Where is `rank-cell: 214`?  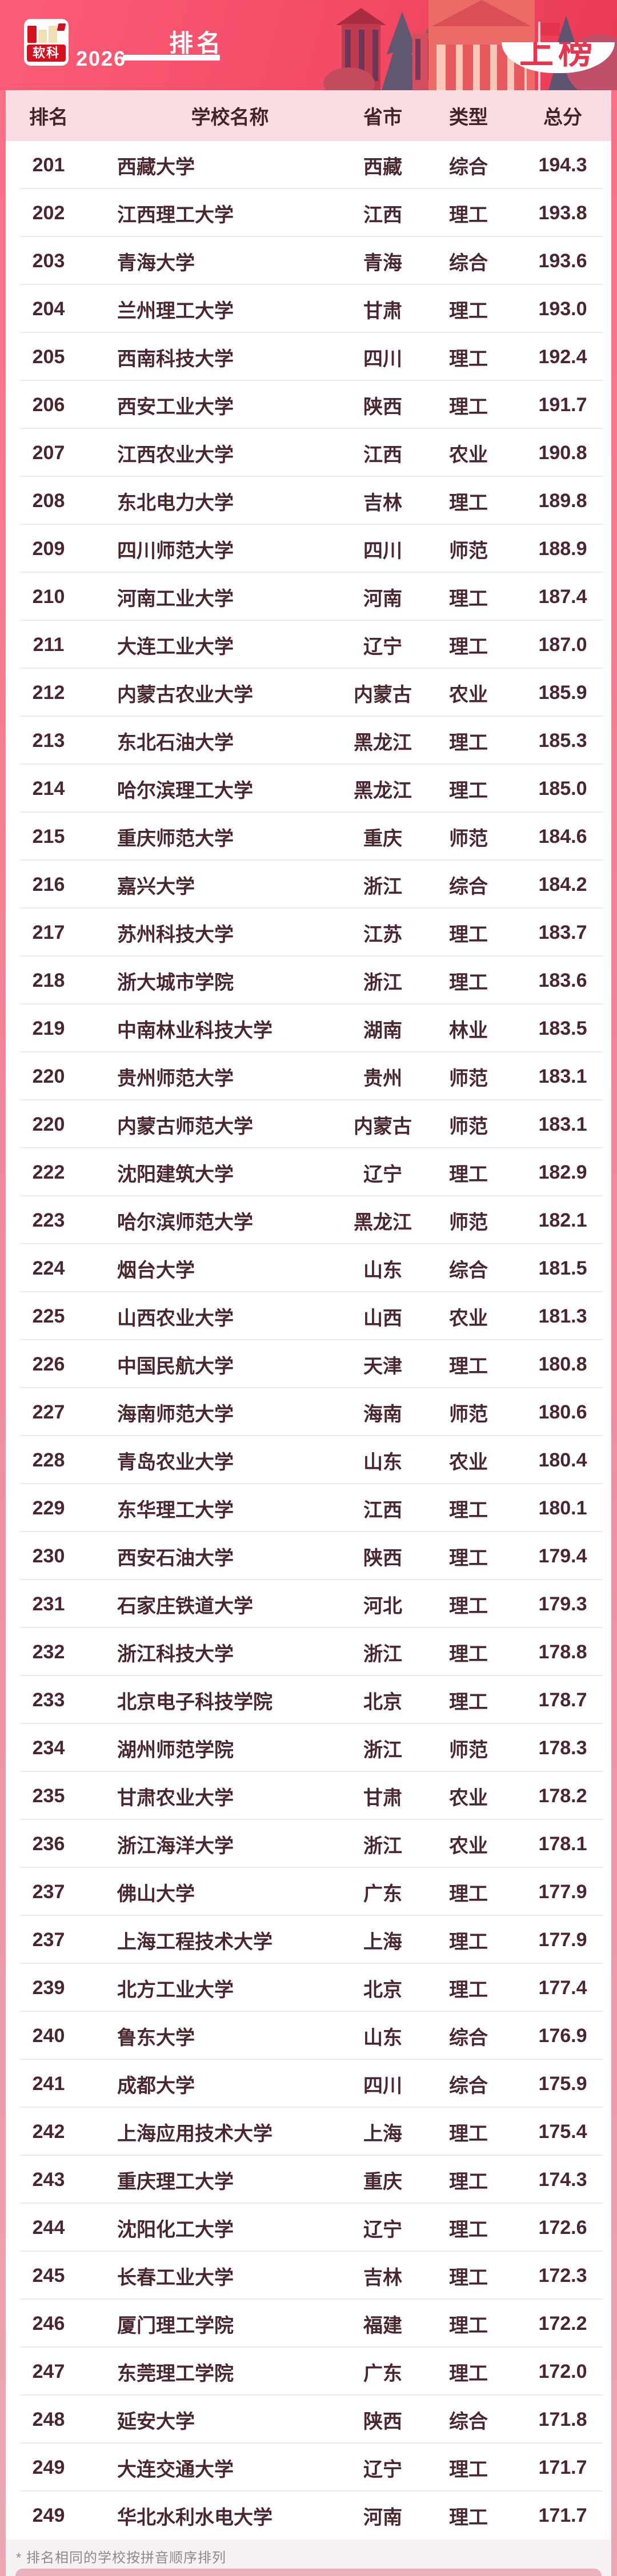
rank-cell: 214 is located at coordinates (48, 788).